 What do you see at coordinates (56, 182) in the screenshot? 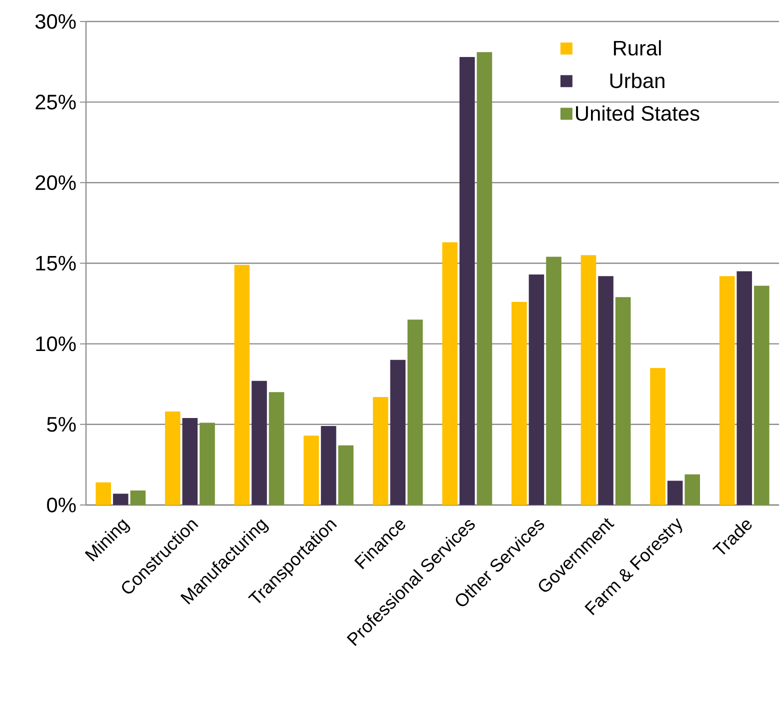
I see `y-tick-label: 20%` at bounding box center [56, 182].